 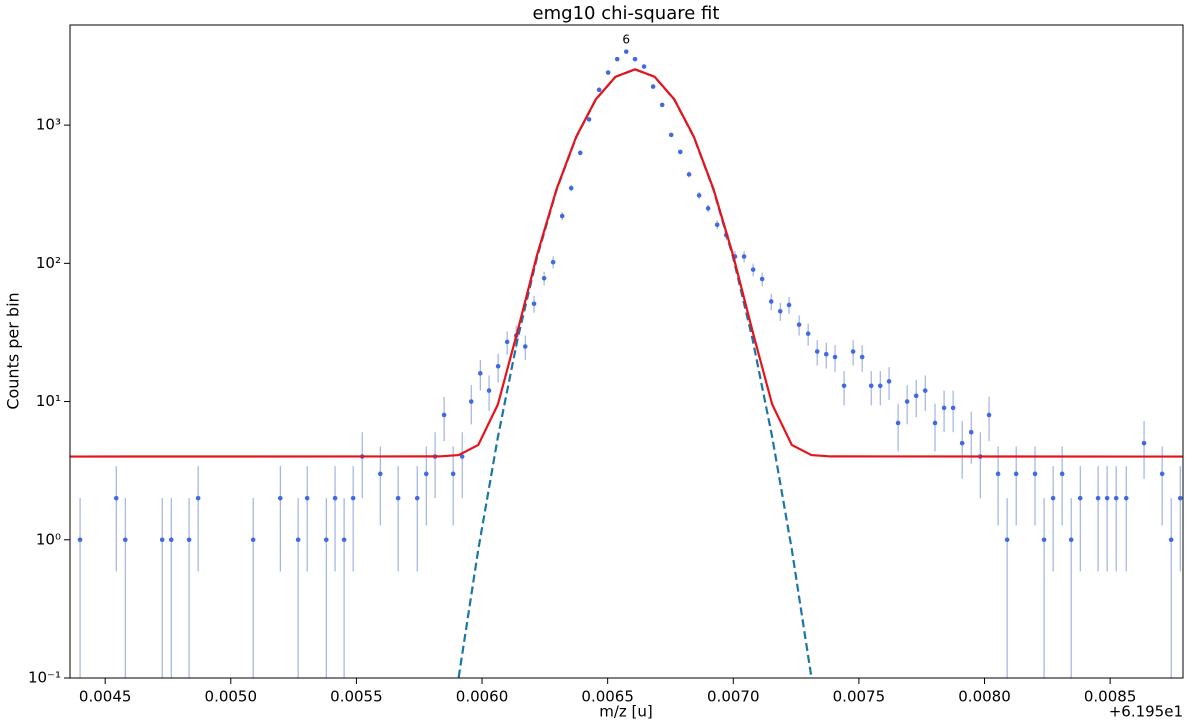 What do you see at coordinates (482, 697) in the screenshot?
I see `x-tick-label: 0.0060` at bounding box center [482, 697].